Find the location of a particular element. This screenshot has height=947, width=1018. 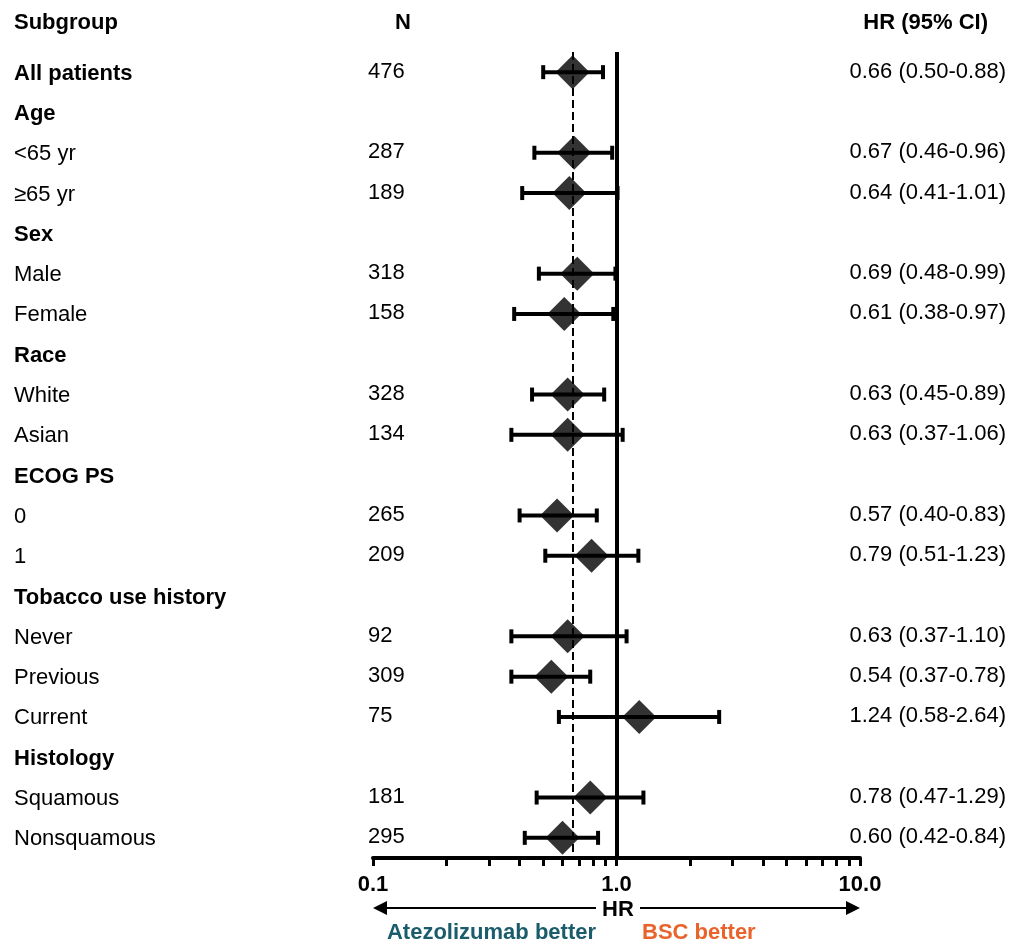

annotation: 158 is located at coordinates (386, 312).